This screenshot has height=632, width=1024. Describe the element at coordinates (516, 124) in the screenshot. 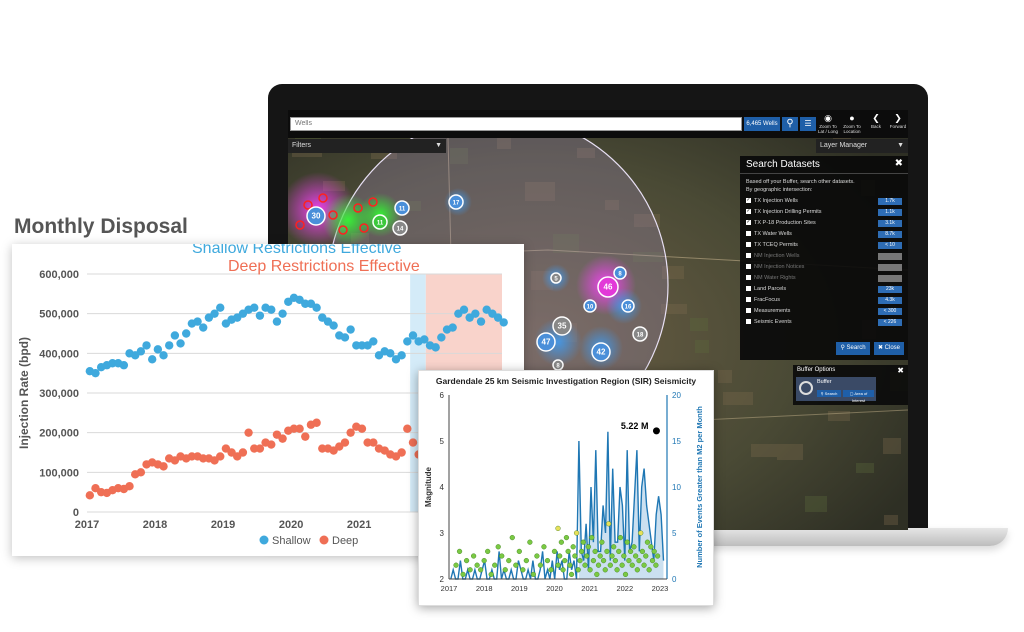

I see `search-input` at that location.